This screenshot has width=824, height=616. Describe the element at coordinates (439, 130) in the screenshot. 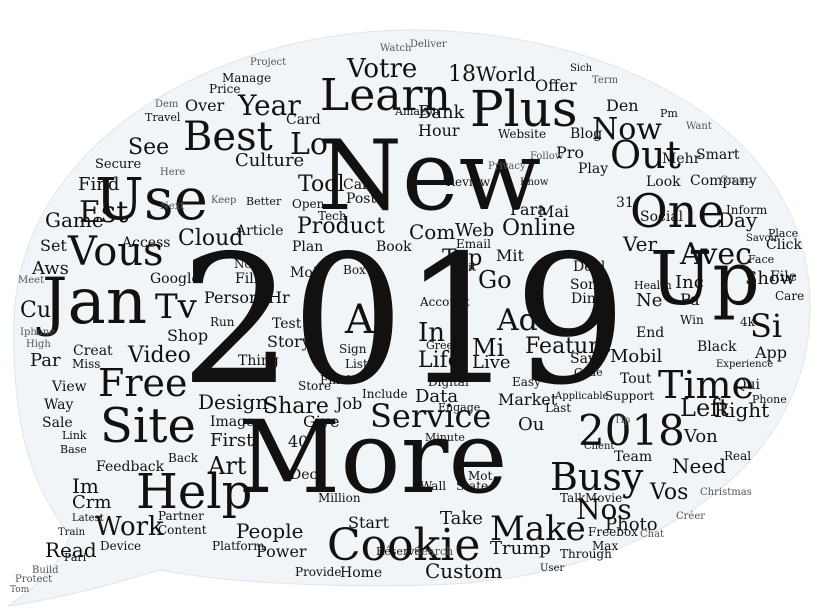

I see `word-hour: Hour` at that location.